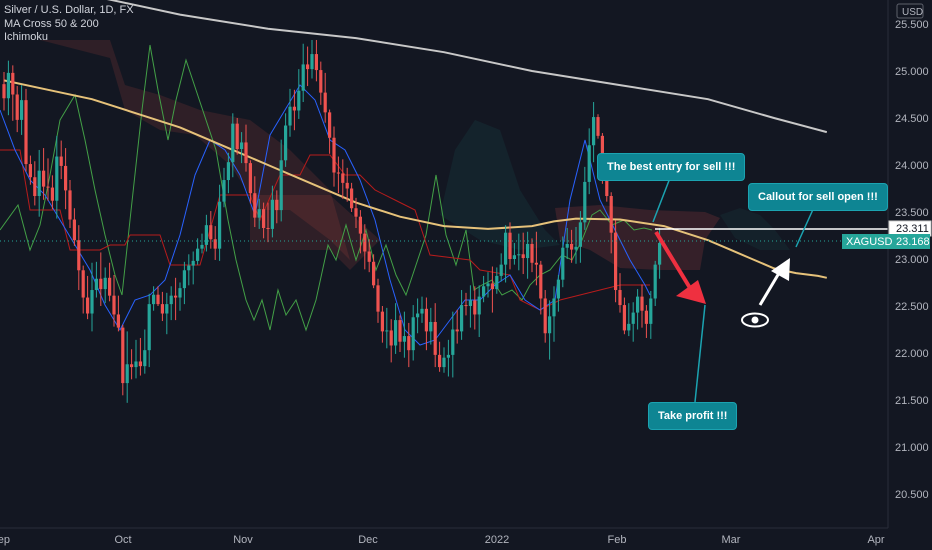 Image resolution: width=932 pixels, height=550 pixels. What do you see at coordinates (913, 242) in the screenshot?
I see `last-price-value: 23.168` at bounding box center [913, 242].